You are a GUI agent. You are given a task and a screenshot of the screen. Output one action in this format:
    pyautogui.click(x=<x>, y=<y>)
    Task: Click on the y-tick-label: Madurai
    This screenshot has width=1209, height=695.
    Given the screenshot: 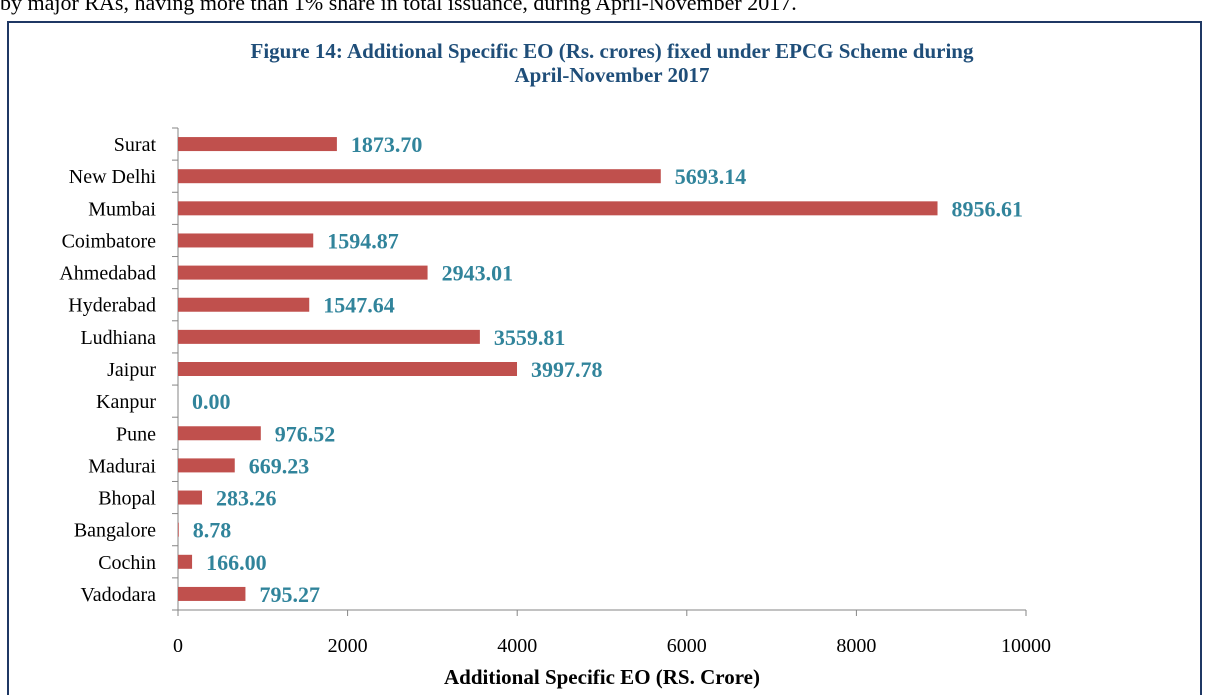 What is the action you would take?
    pyautogui.click(x=122, y=466)
    